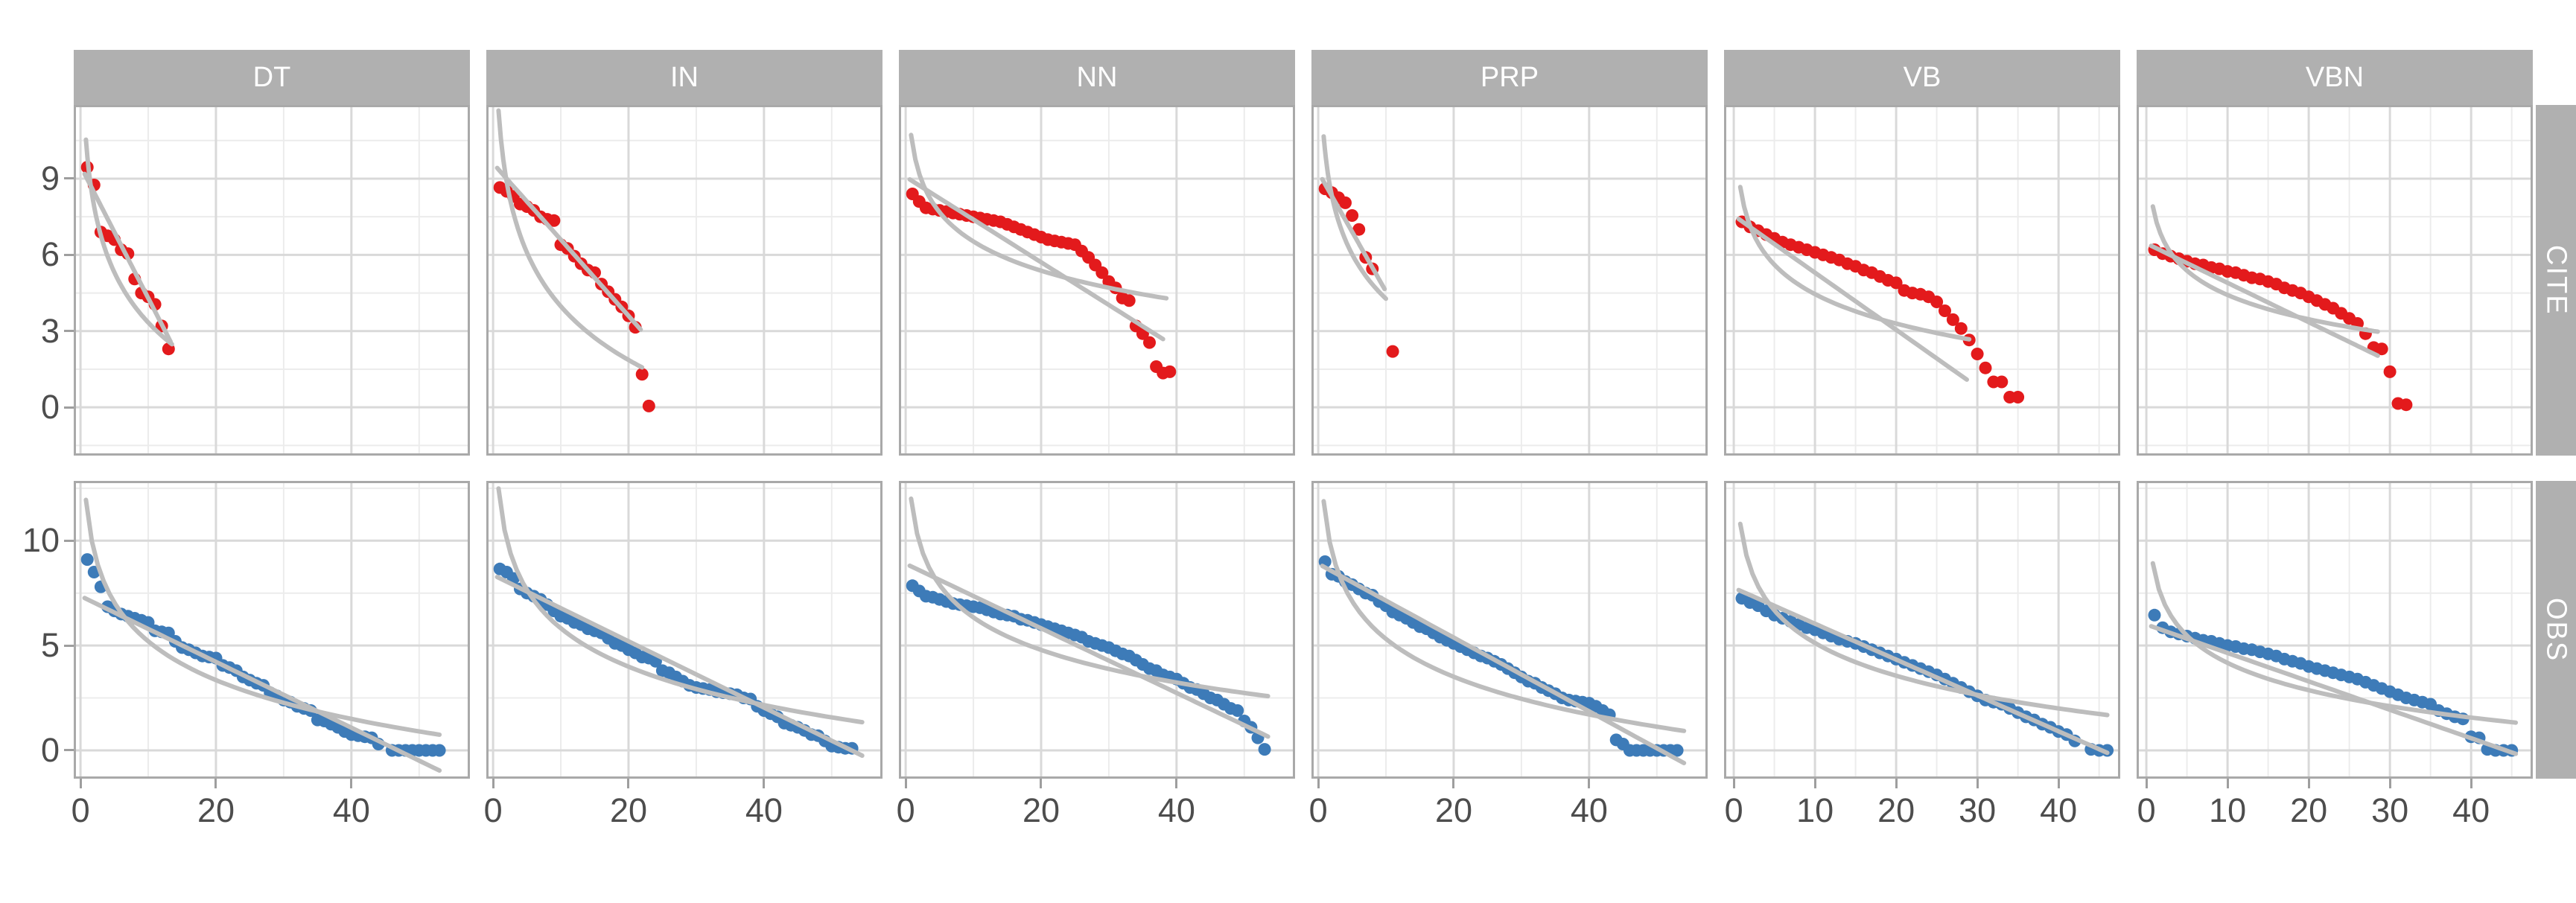 The image size is (2576, 903). I want to click on facet-strip-obs-label: OBS, so click(2556, 630).